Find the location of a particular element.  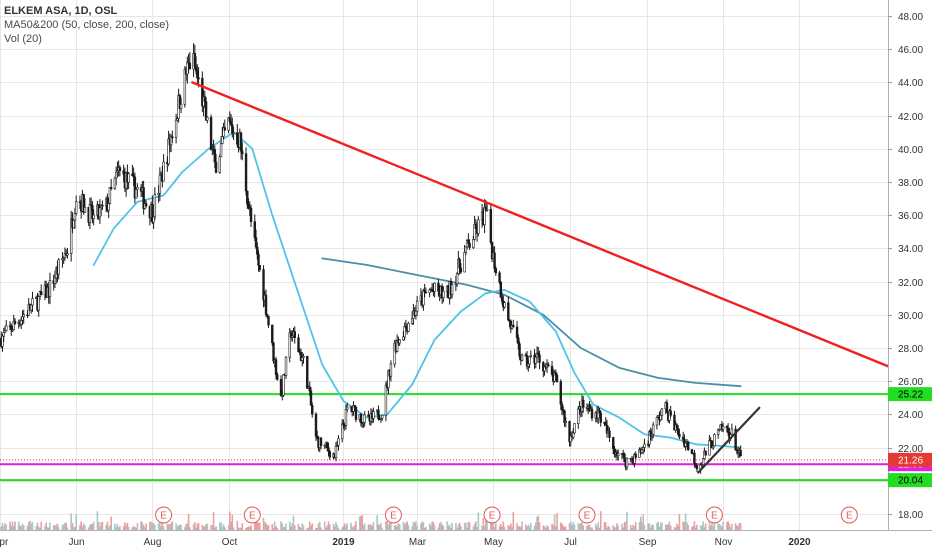

legend-ma: MA50&200 (50, close, 200, close) is located at coordinates (87, 25).